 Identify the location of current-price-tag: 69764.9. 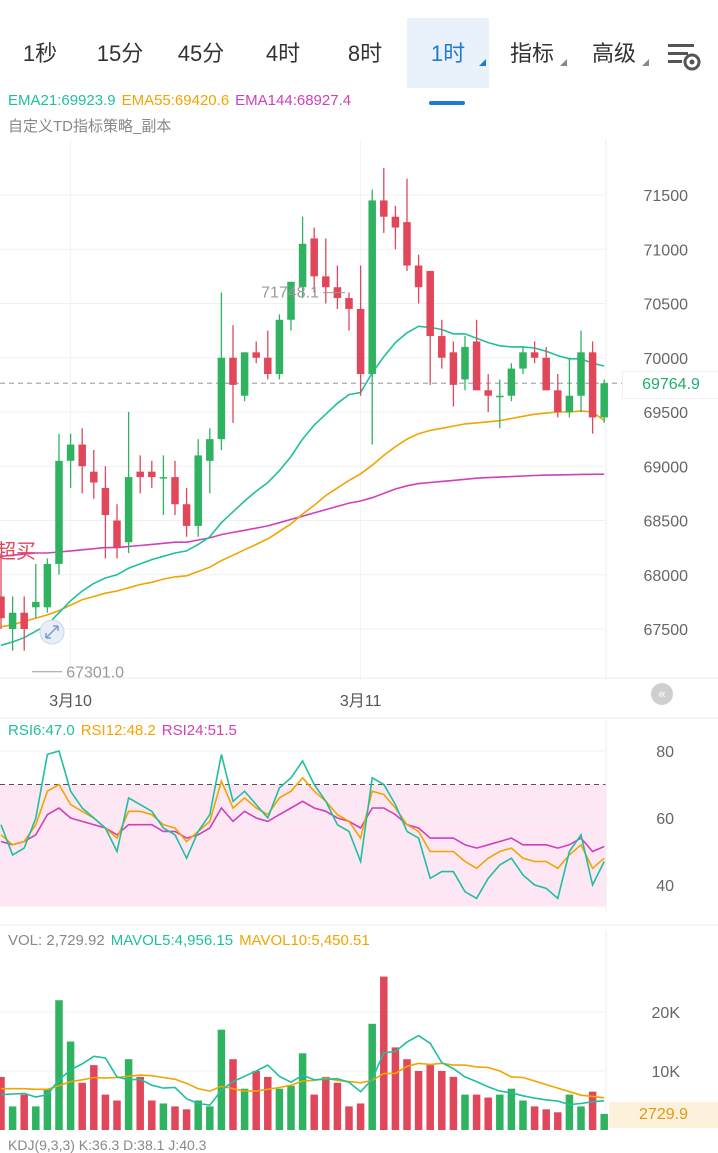
(670, 385).